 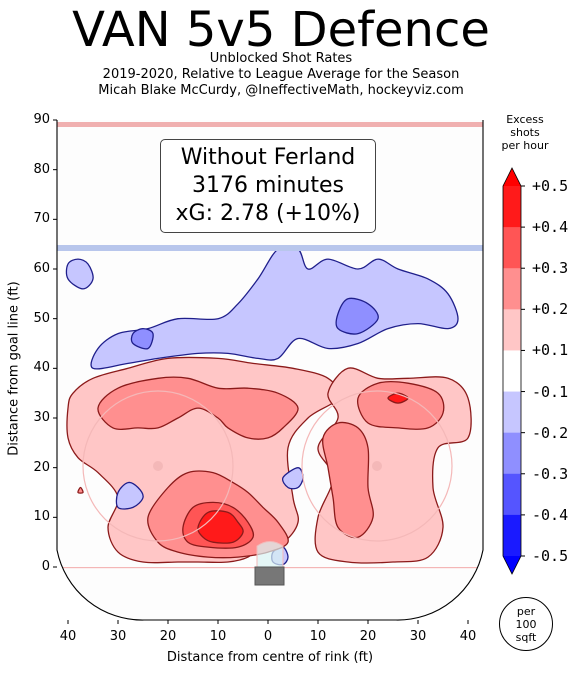 I want to click on faceoff-circle-right, so click(x=377, y=466).